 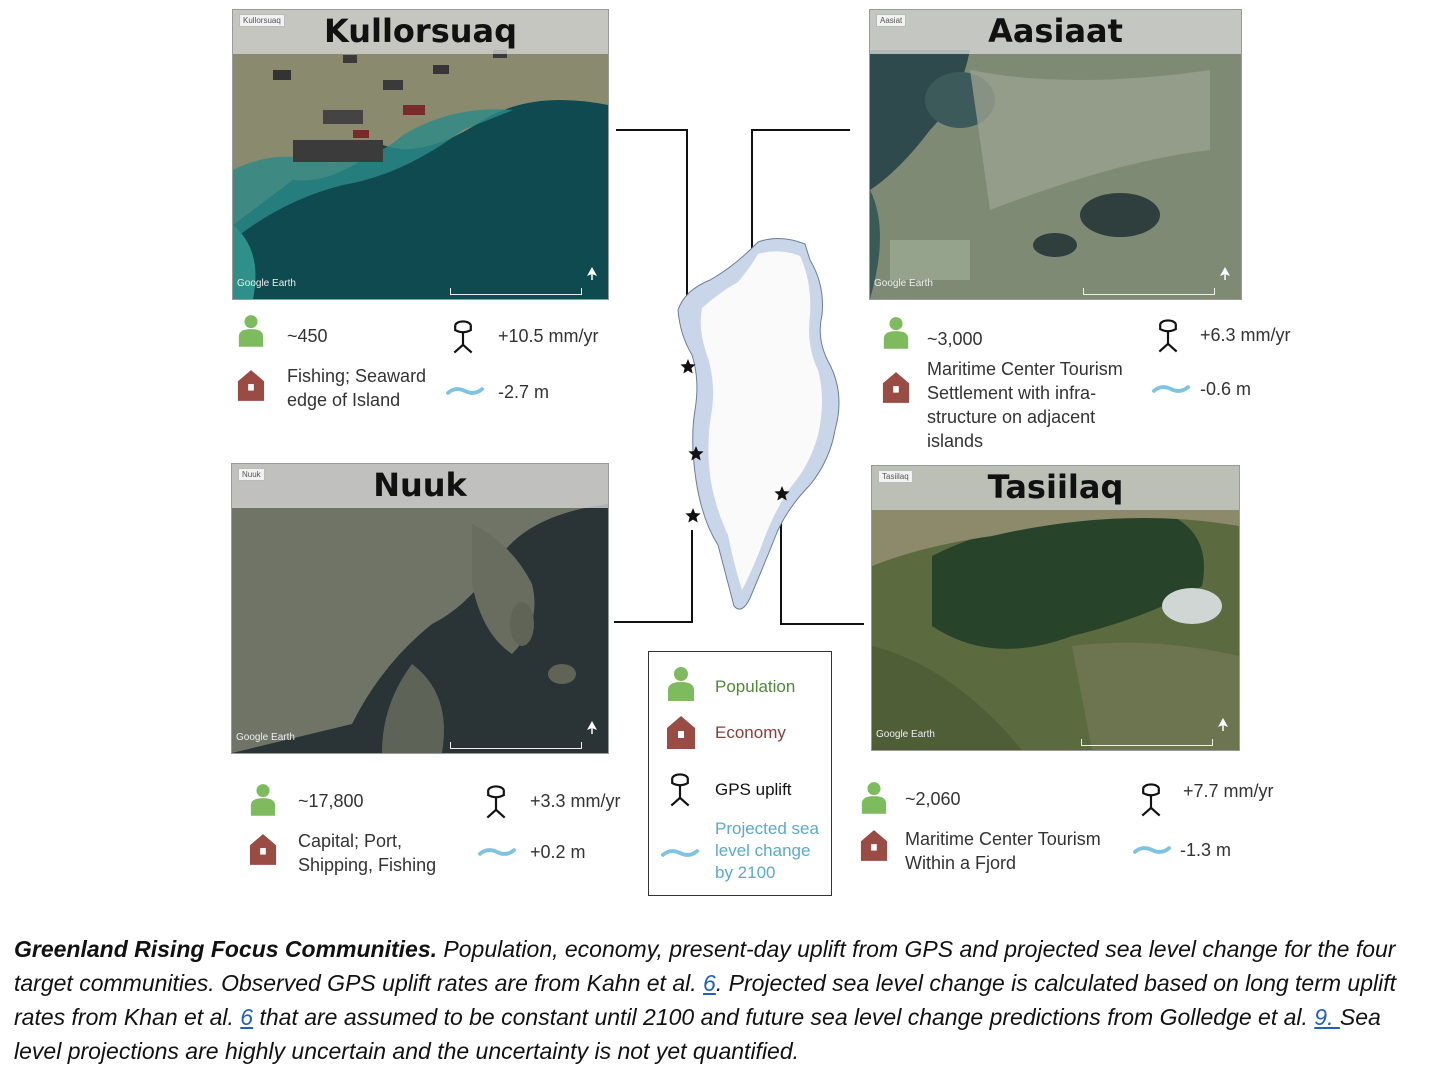 I want to click on tasiilaq-satellite-panel: Tasiilaq Tasiilaq Google Earth, so click(x=1055, y=608).